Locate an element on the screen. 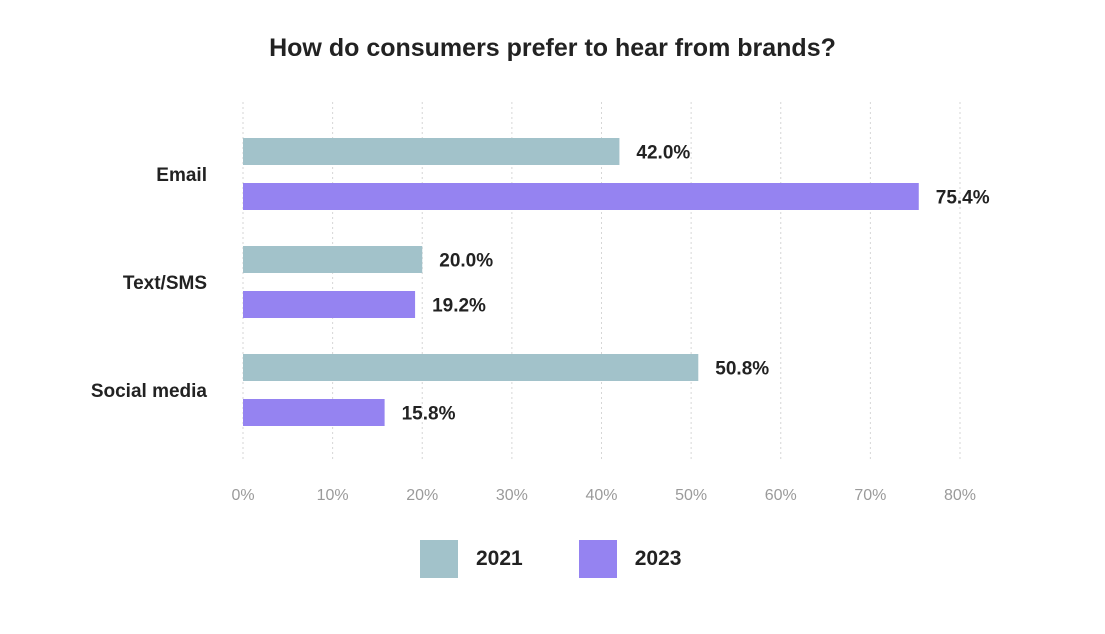 This screenshot has width=1105, height=634. category-labels: Email Text/SMS Social media is located at coordinates (149, 283).